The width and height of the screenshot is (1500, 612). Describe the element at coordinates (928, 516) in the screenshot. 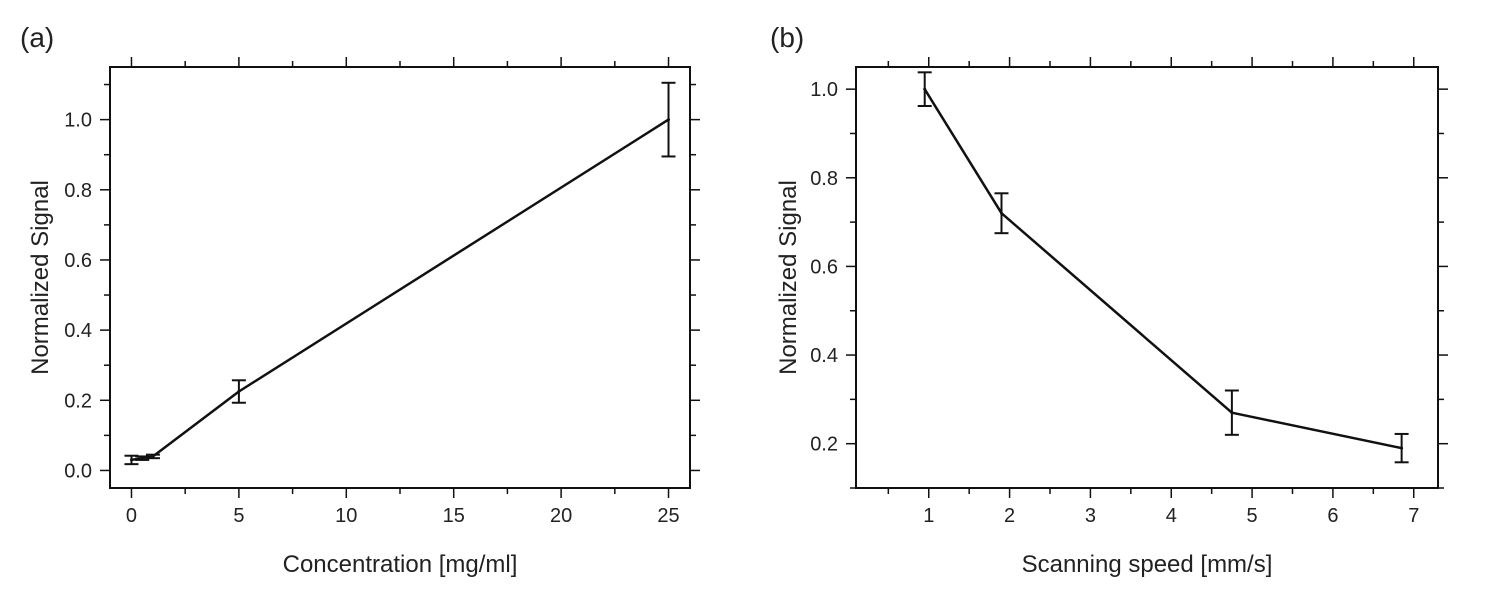

I see `x-tick-label: 1` at that location.